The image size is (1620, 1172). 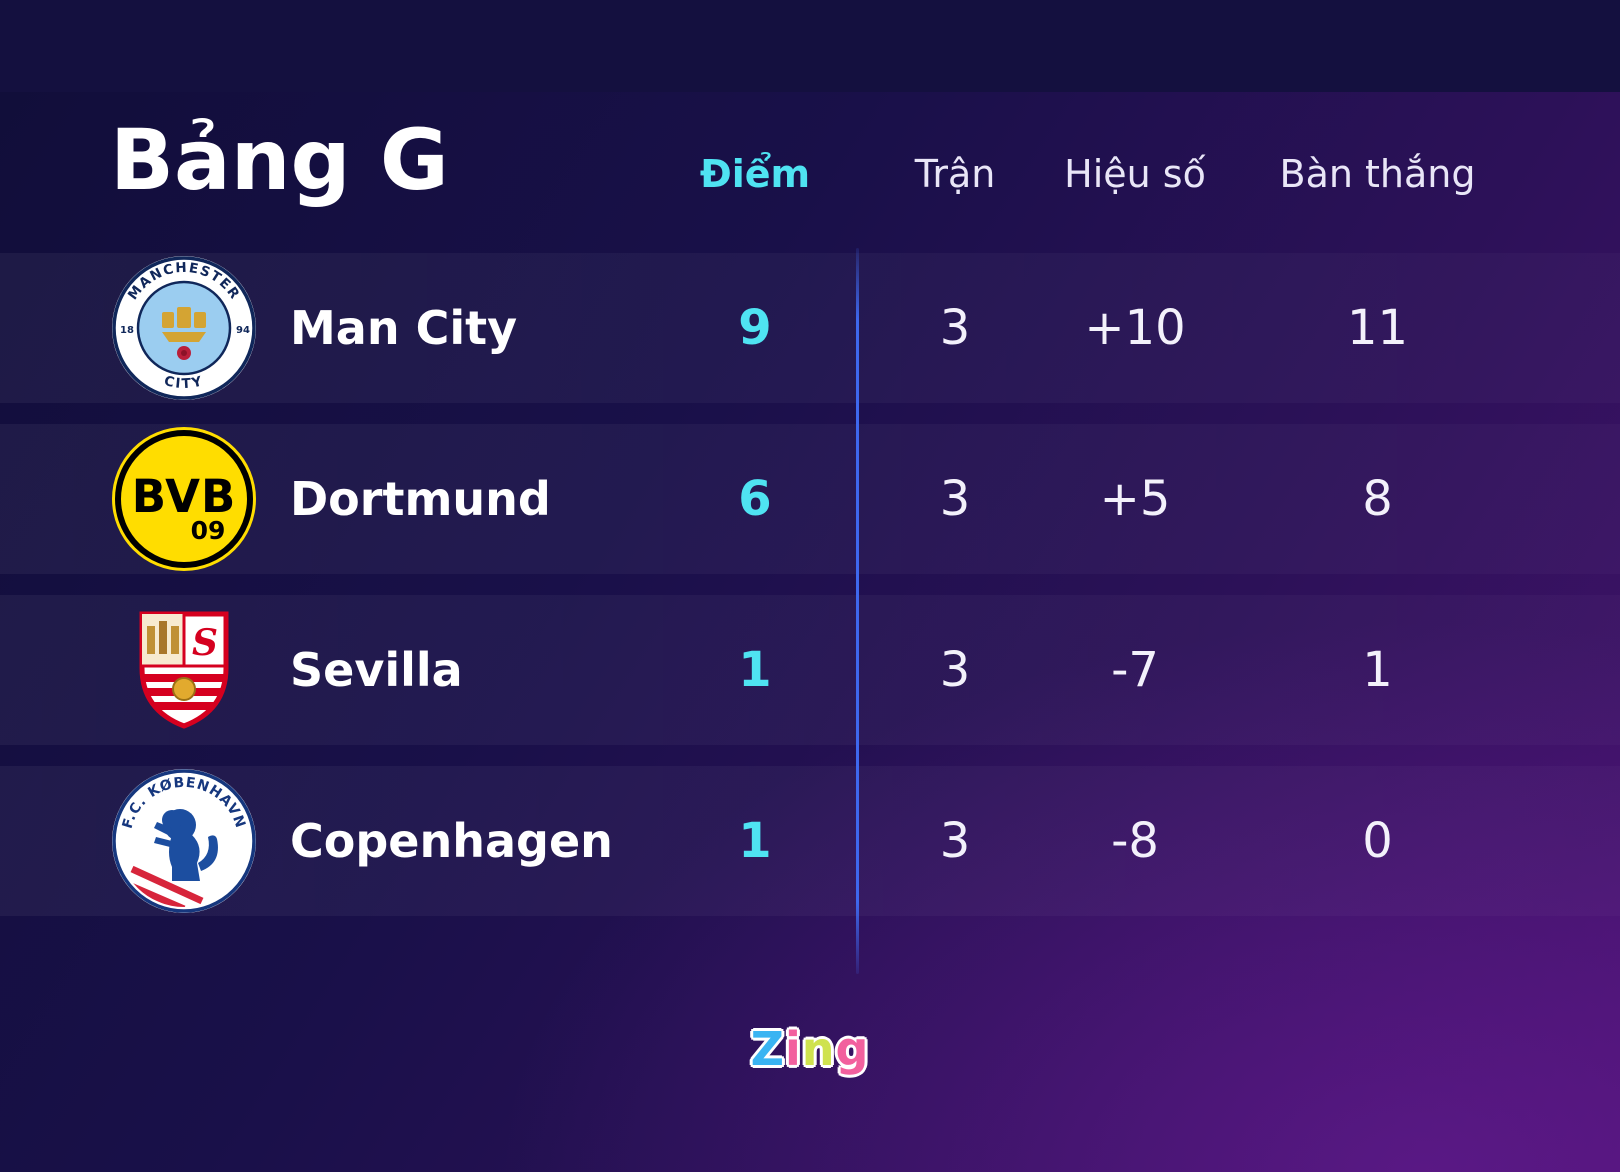 What do you see at coordinates (208, 530) in the screenshot?
I see `svg-text: 09` at bounding box center [208, 530].